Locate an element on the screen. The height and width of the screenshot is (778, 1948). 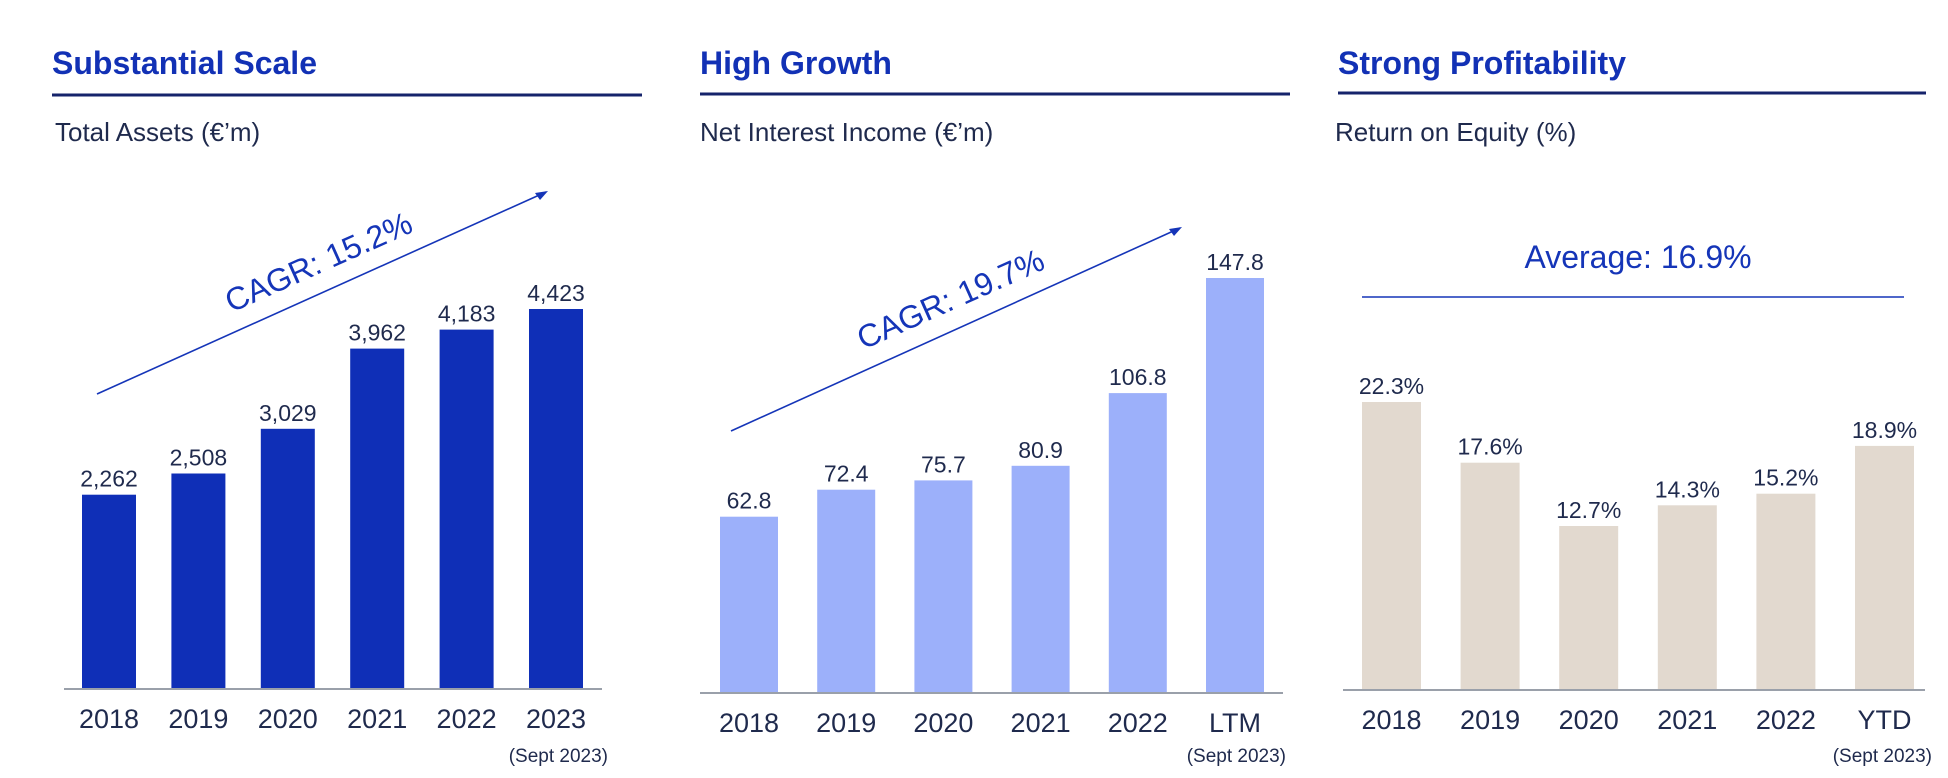
panel-subtitle: Total Assets (€’m) is located at coordinates (157, 132).